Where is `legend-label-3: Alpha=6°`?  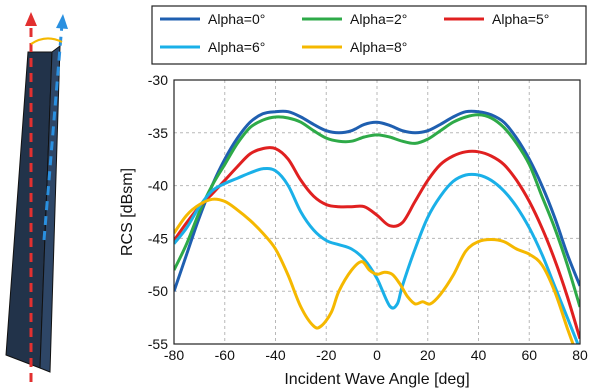 legend-label-3: Alpha=6° is located at coordinates (236, 47).